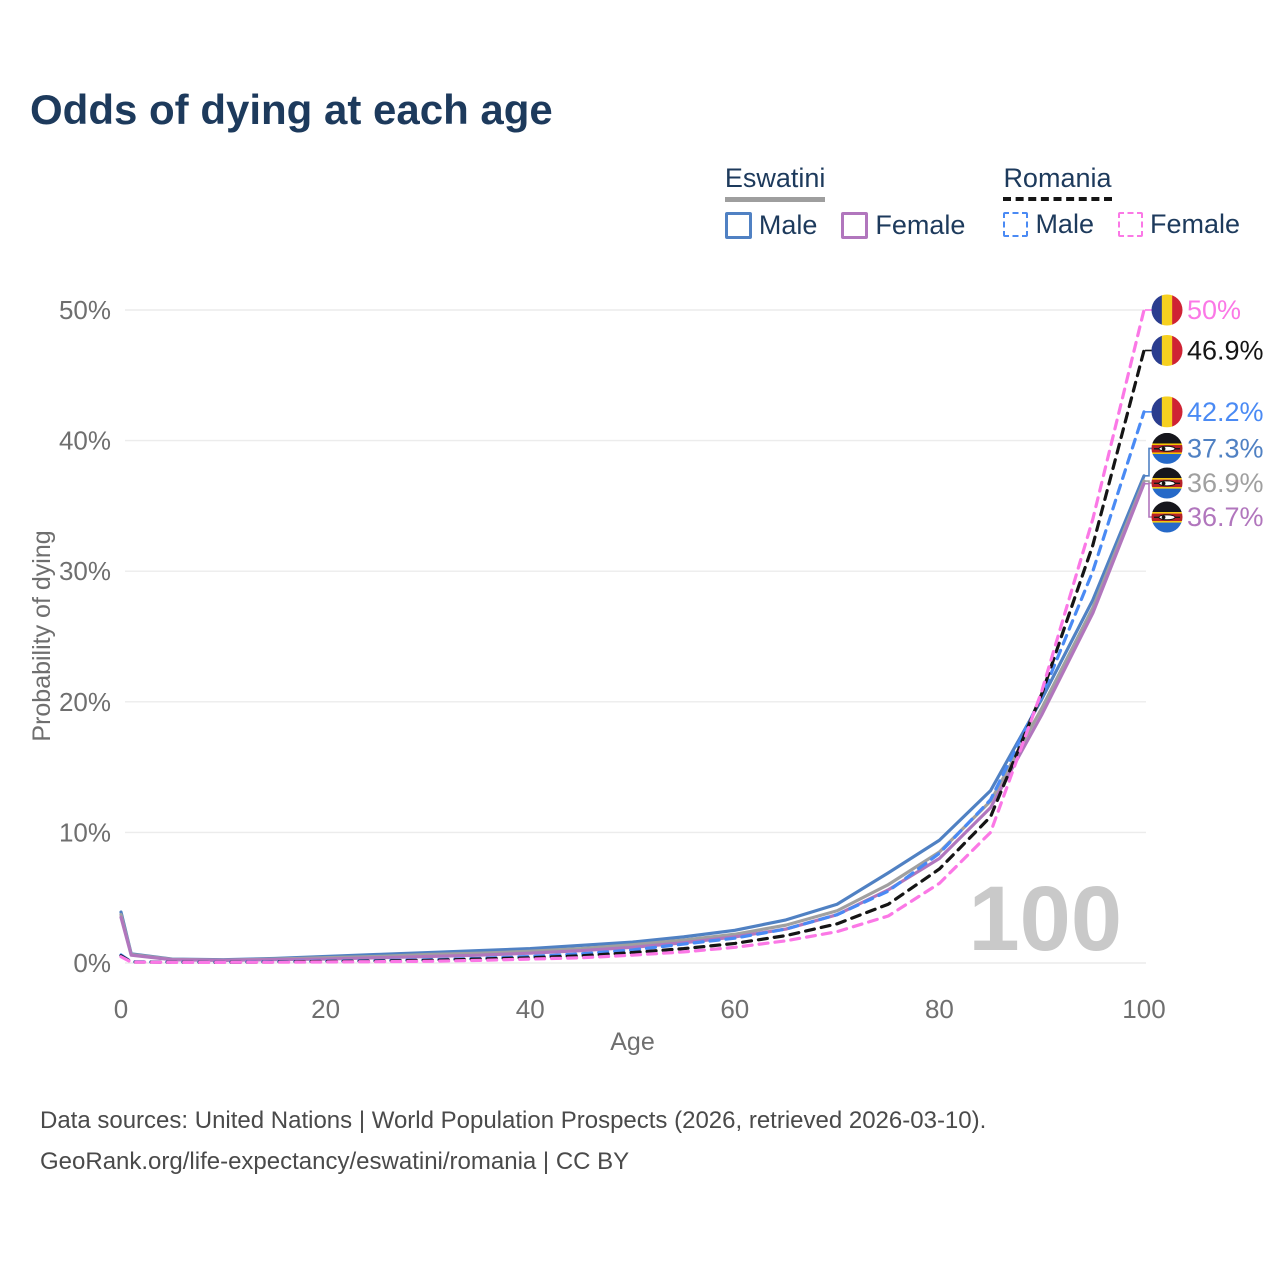 The width and height of the screenshot is (1280, 1280). What do you see at coordinates (982, 202) in the screenshot?
I see `legend: Eswatini Male Female Romania Male Female` at bounding box center [982, 202].